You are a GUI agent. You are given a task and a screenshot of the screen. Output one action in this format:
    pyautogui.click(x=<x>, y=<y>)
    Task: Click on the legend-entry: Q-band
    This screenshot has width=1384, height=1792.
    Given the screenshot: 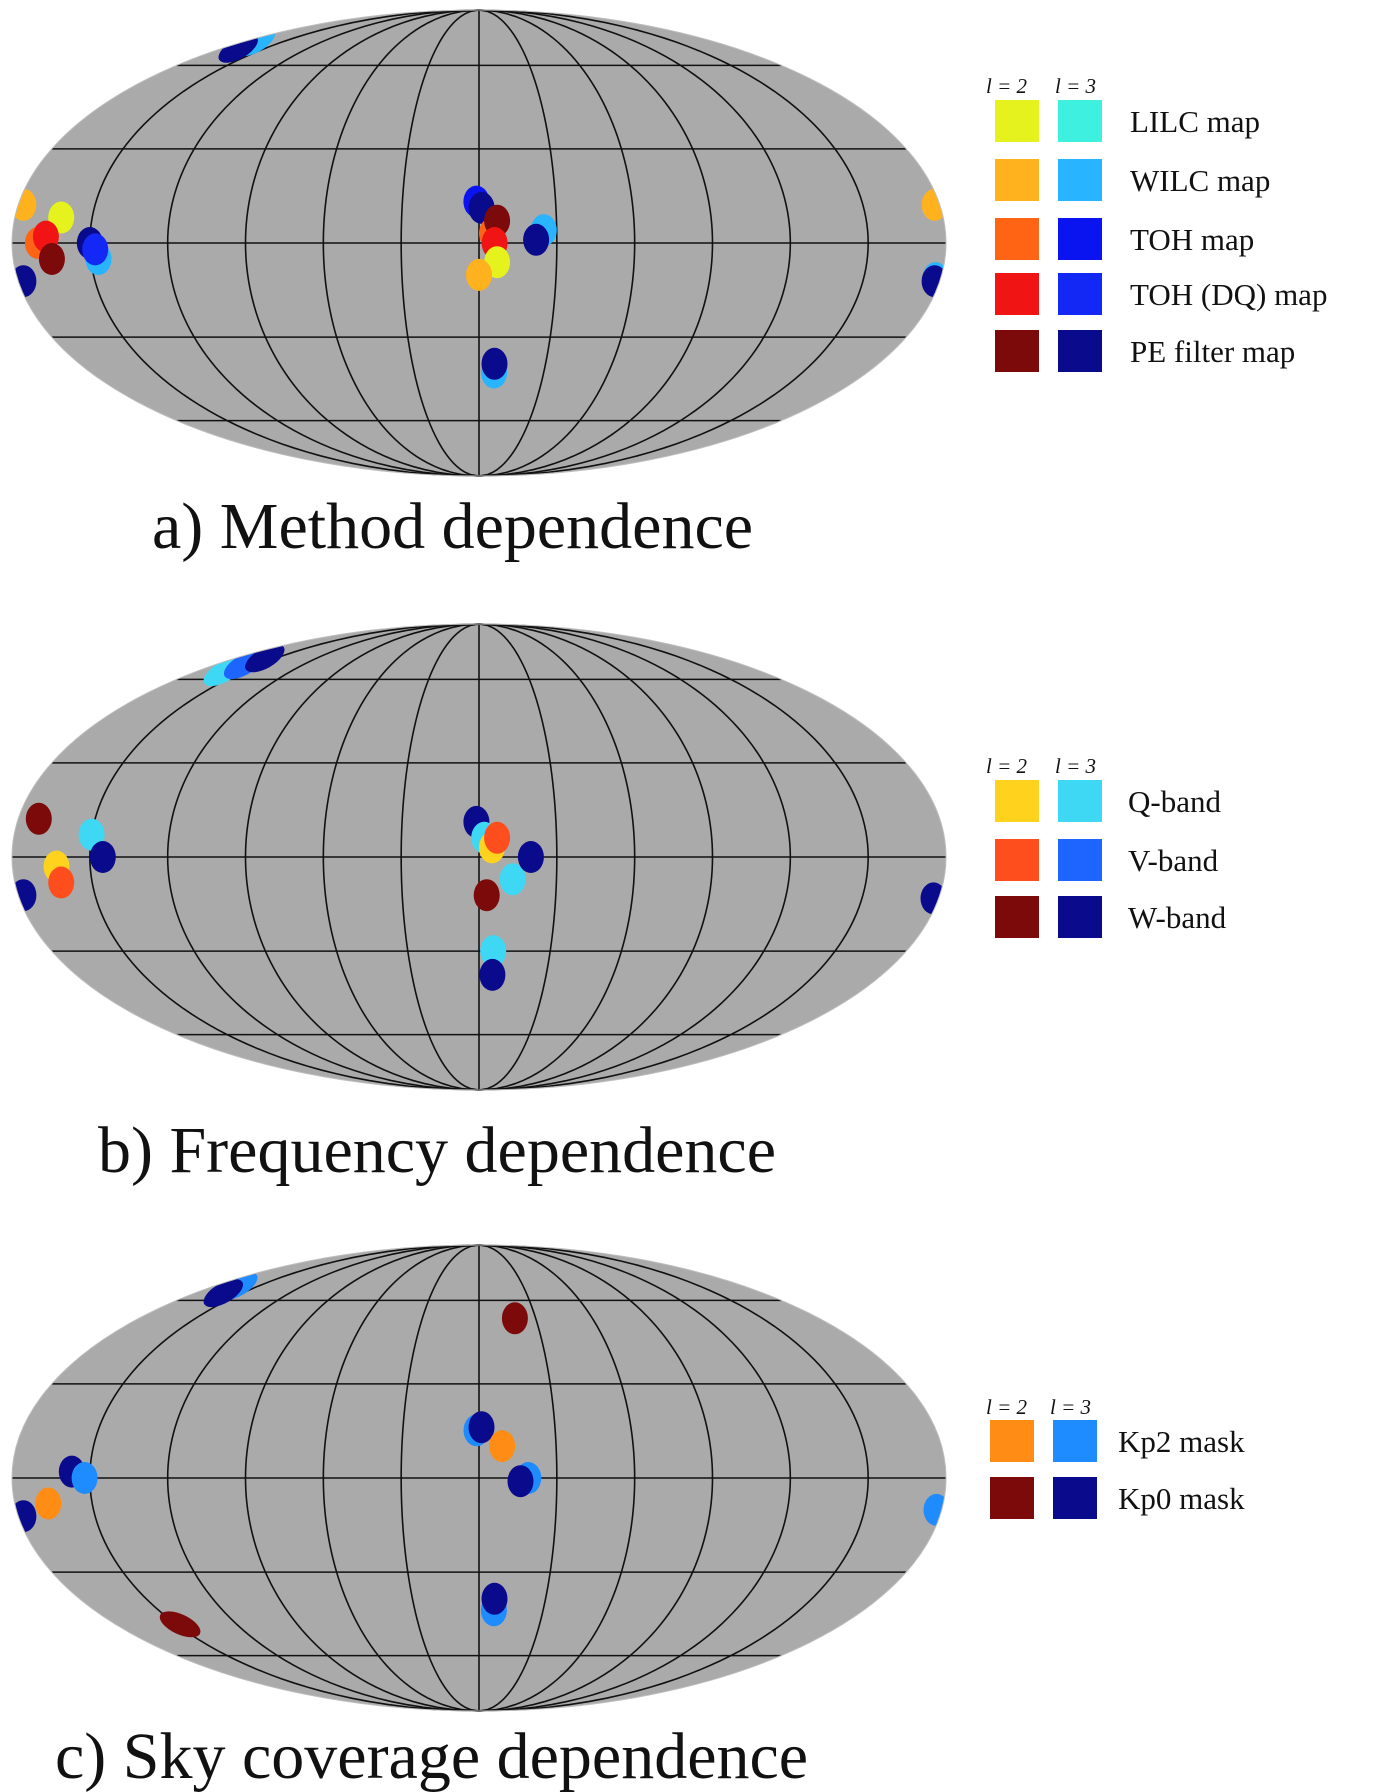 What is the action you would take?
    pyautogui.click(x=1108, y=801)
    